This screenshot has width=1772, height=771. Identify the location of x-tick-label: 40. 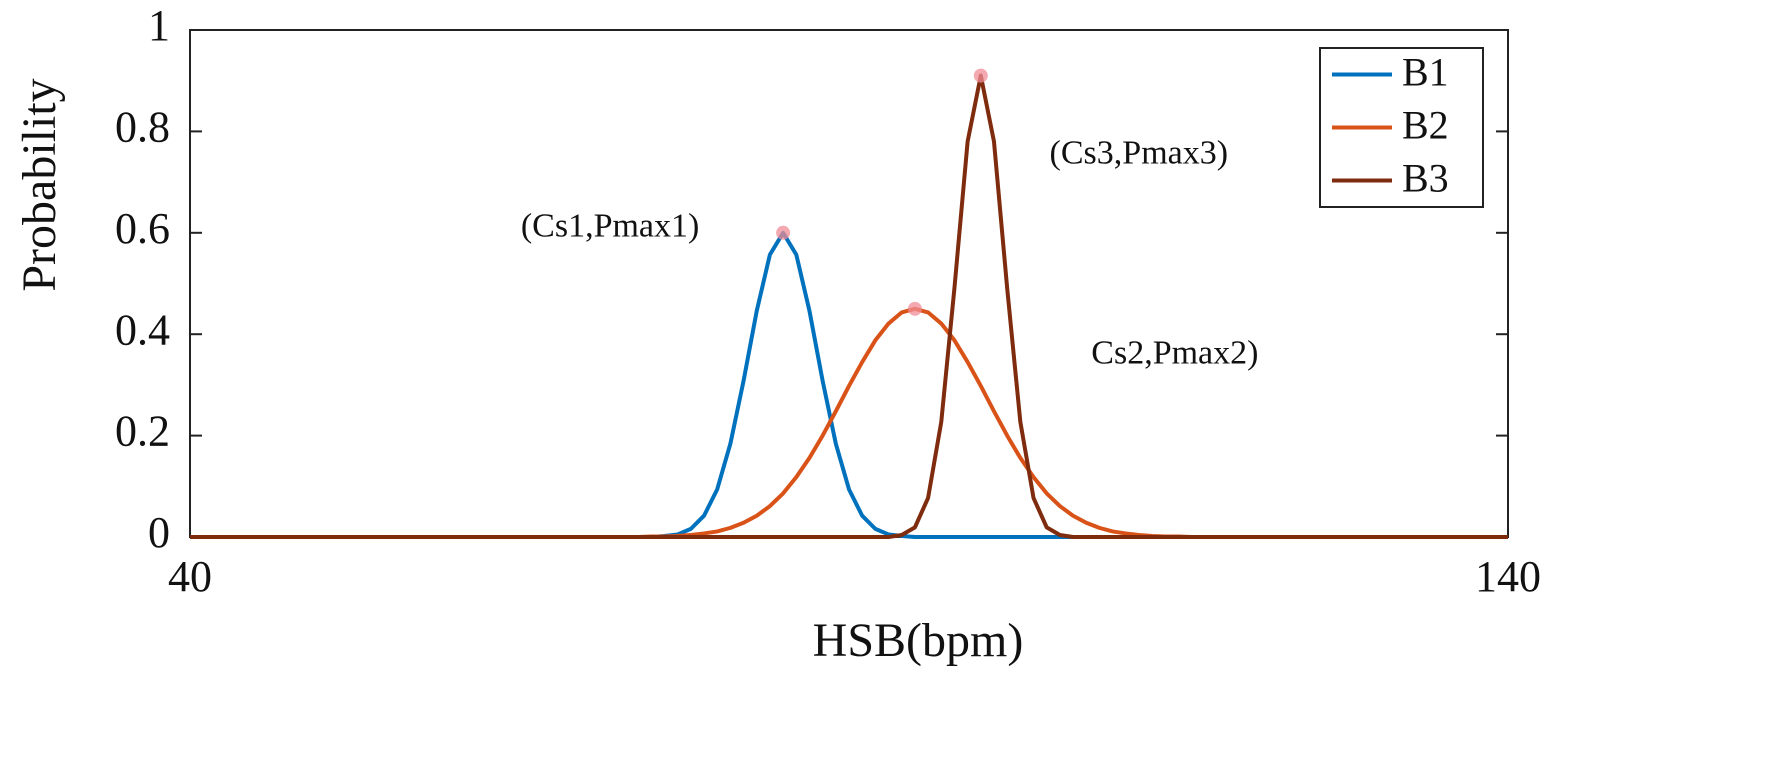
(190, 576).